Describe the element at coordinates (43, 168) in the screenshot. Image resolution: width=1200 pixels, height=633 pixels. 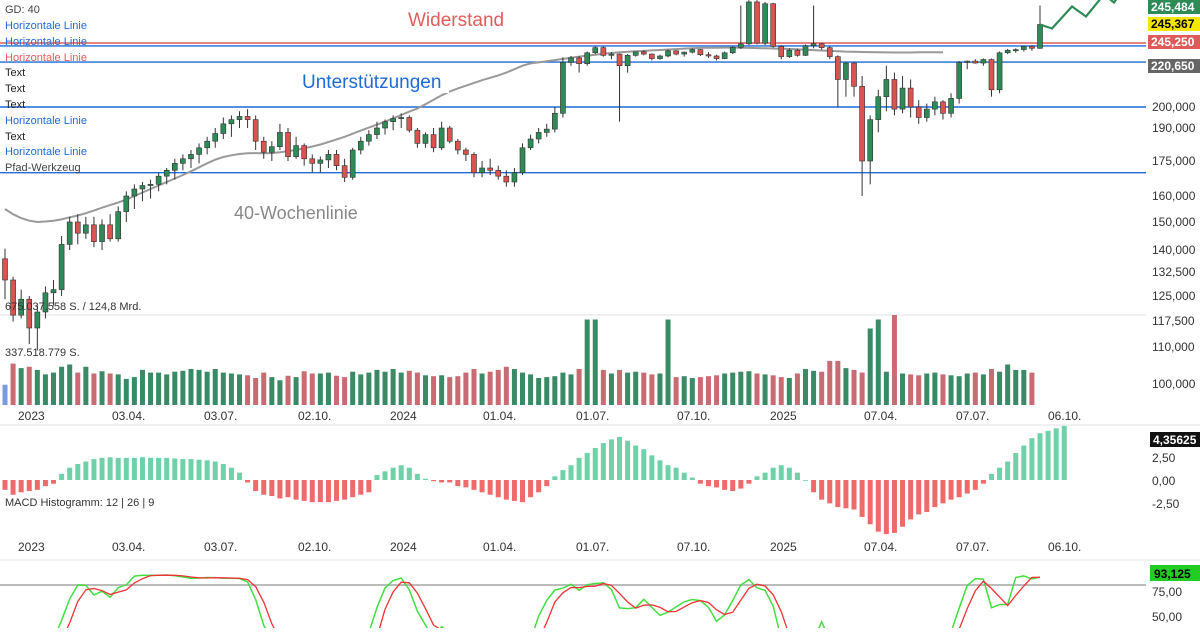
I see `tool-list-item: Pfad-Werkzeug` at that location.